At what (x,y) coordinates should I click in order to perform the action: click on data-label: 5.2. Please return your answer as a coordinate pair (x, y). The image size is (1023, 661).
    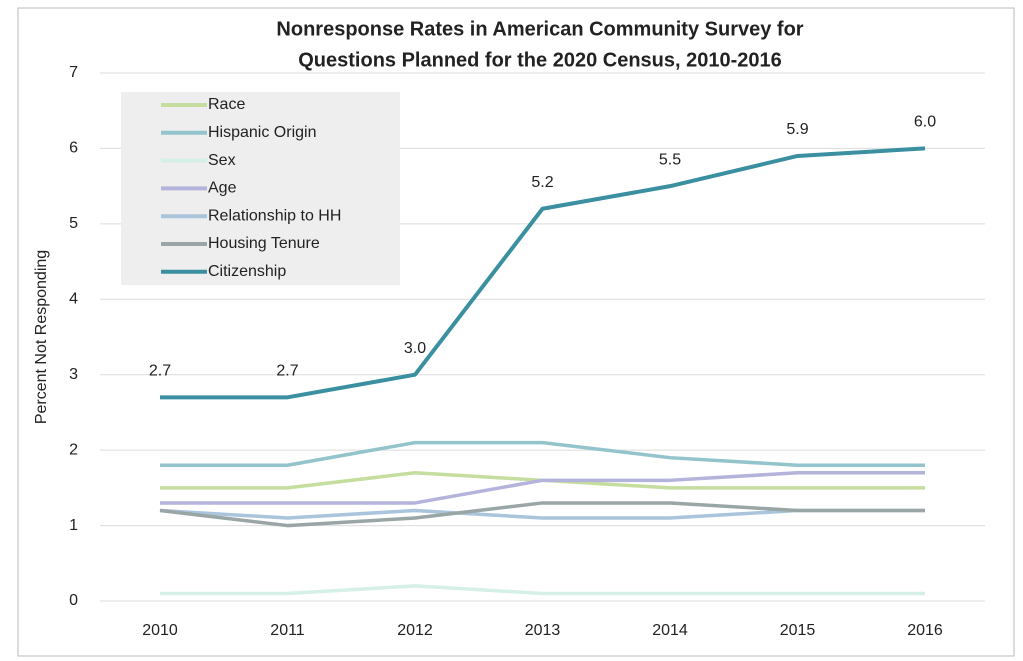
    Looking at the image, I should click on (542, 182).